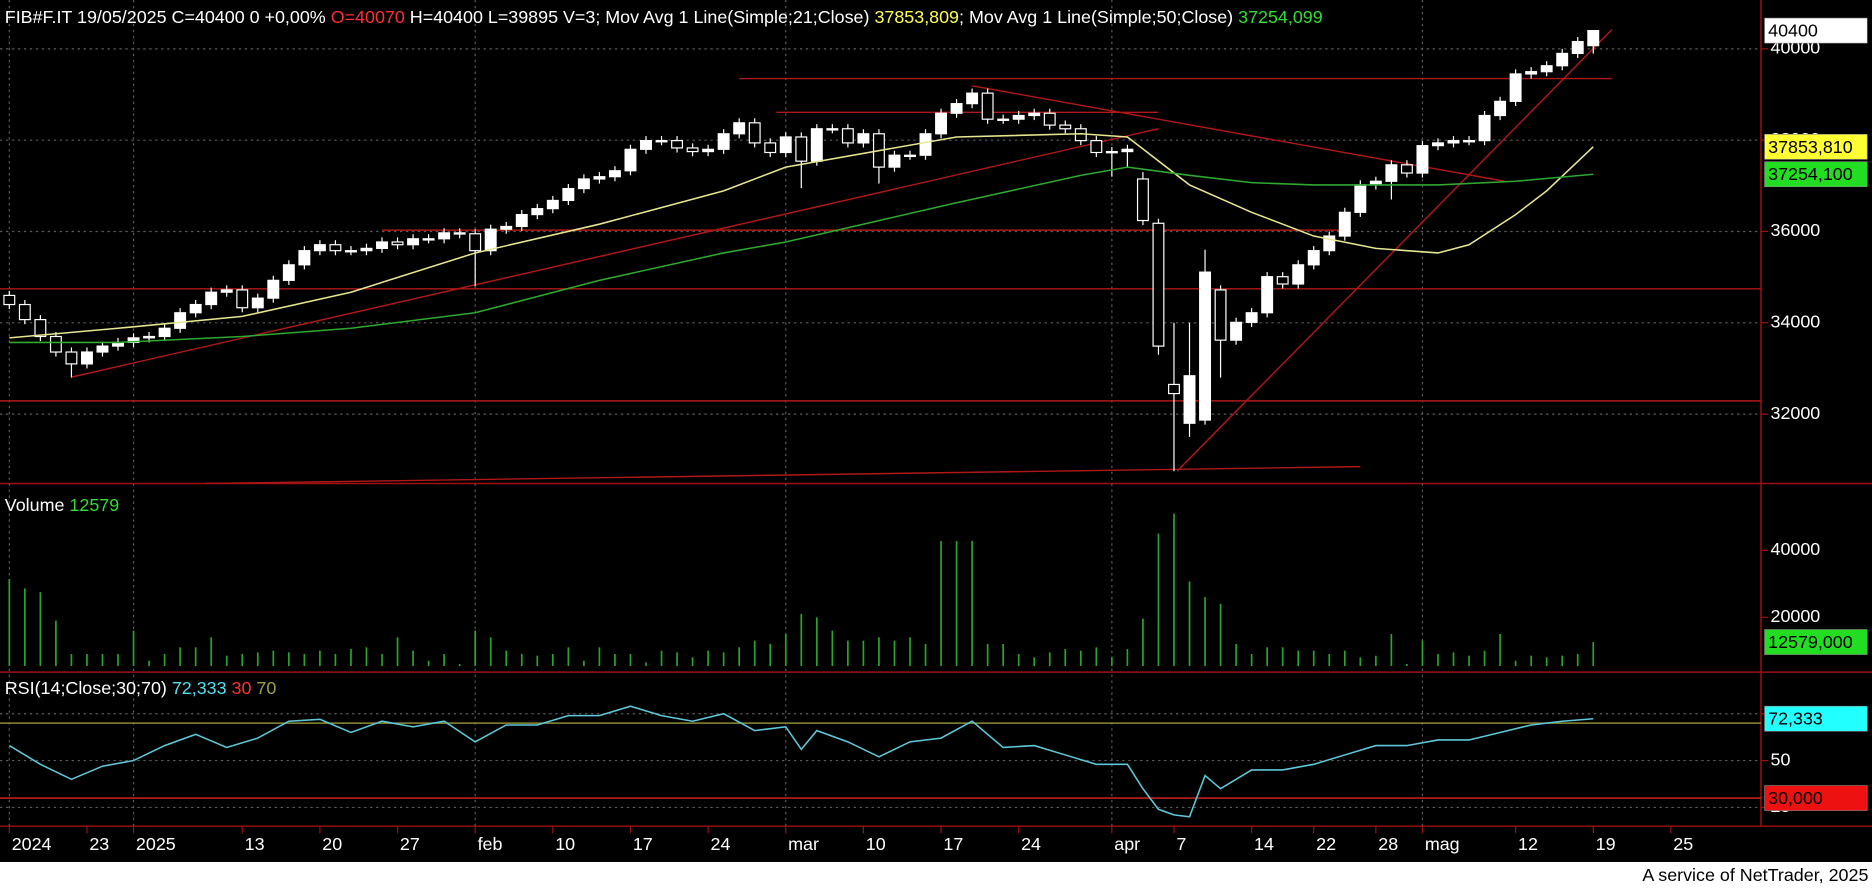 The height and width of the screenshot is (888, 1872). Describe the element at coordinates (168, 17) in the screenshot. I see `header-segment: FIB#F.IT 19/05/2025 C=40400 0 +0,00%` at that location.